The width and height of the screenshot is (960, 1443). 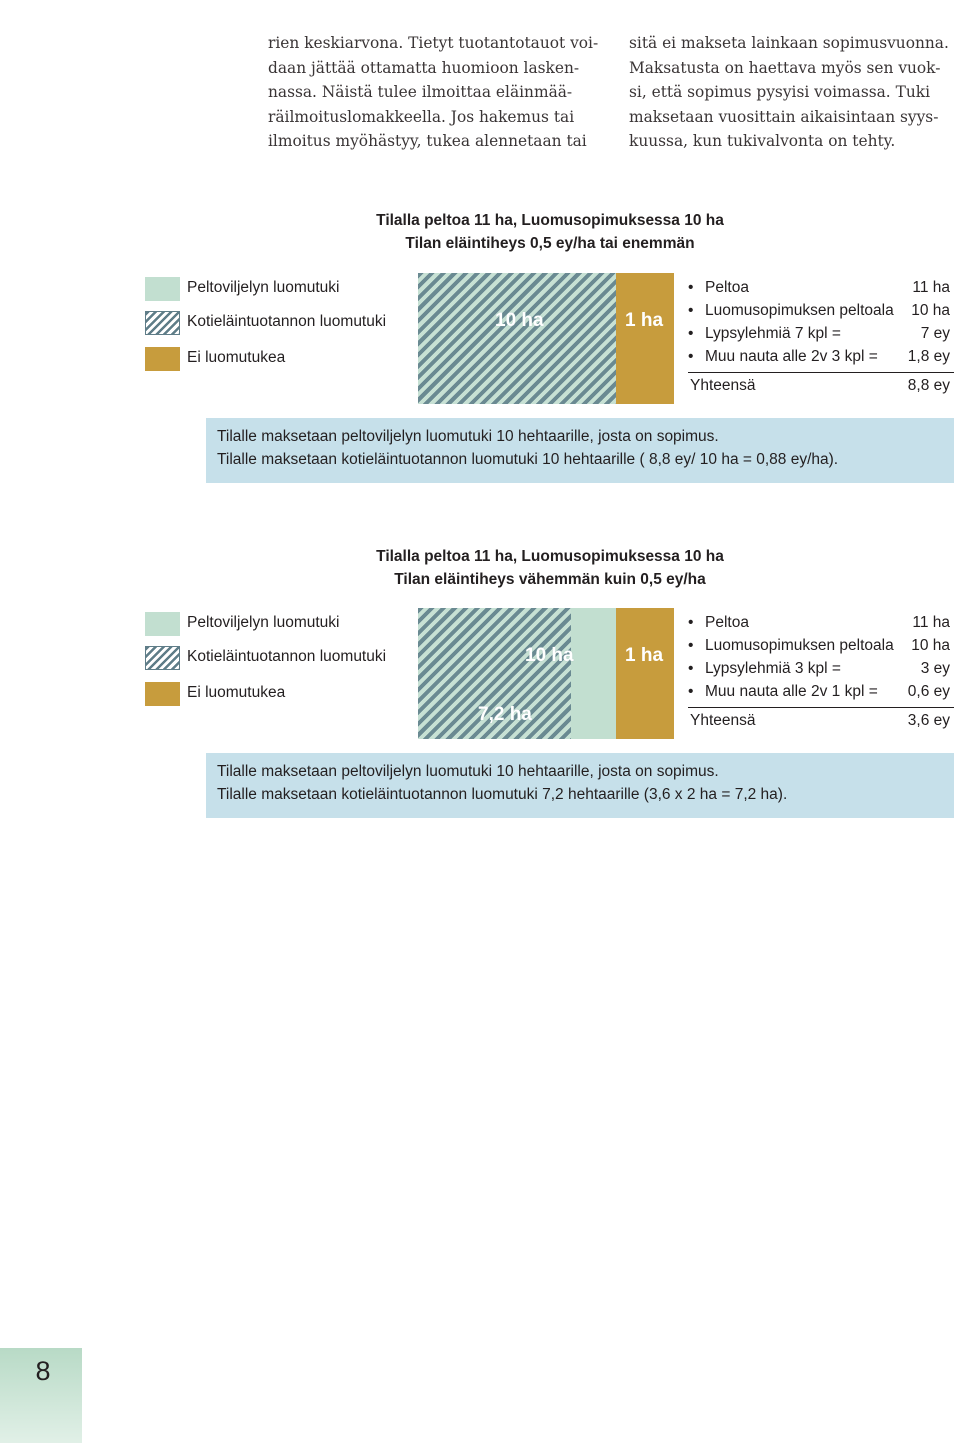 I want to click on fact-row: • Lypsylehmiä 7 kpl = 7 ey, so click(x=819, y=336).